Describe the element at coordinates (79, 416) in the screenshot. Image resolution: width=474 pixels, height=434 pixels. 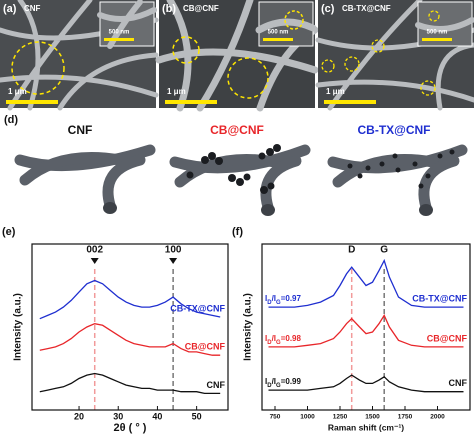
I see `x-tick-label: 20` at that location.